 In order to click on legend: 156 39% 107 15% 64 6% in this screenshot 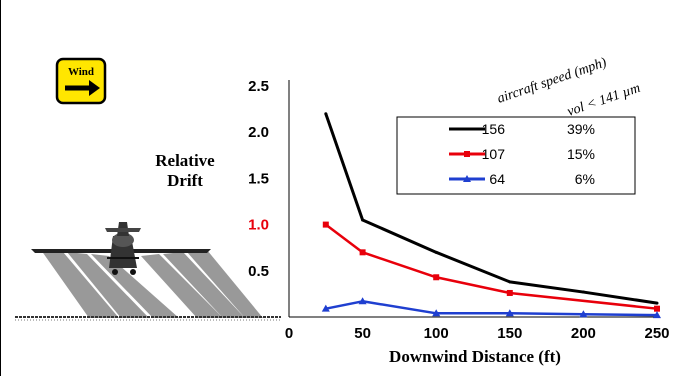, I will do `click(516, 155)`.